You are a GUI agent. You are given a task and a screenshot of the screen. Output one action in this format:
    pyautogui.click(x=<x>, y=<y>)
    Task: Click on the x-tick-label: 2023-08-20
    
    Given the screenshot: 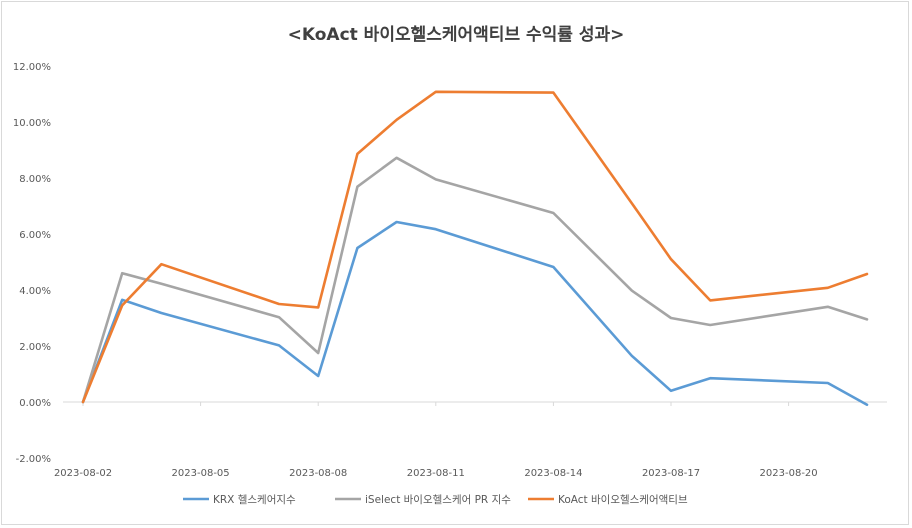 What is the action you would take?
    pyautogui.click(x=789, y=473)
    